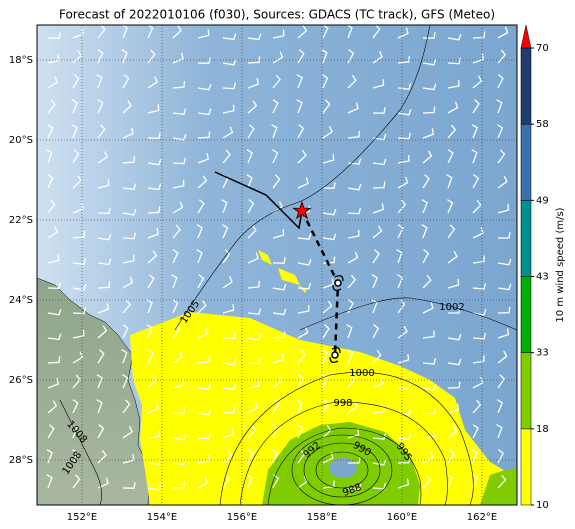 Image resolution: width=575 pixels, height=529 pixels. Describe the element at coordinates (526, 162) in the screenshot. I see `colorbar-segment` at that location.